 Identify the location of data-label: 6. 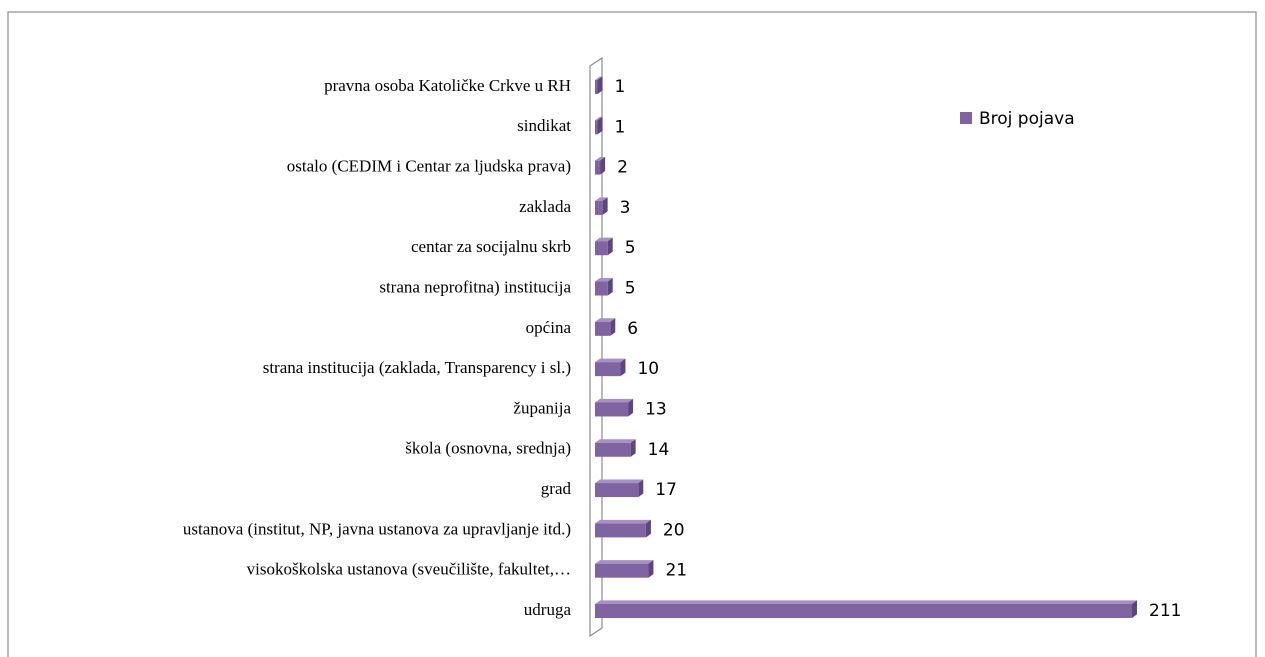
(632, 329).